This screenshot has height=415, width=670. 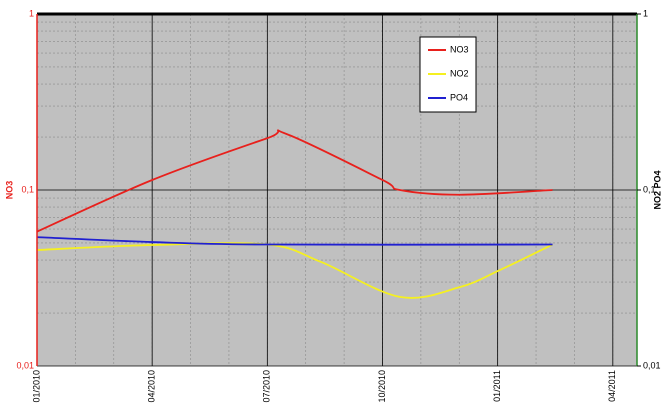 I want to click on legend-label: NO2, so click(x=459, y=73).